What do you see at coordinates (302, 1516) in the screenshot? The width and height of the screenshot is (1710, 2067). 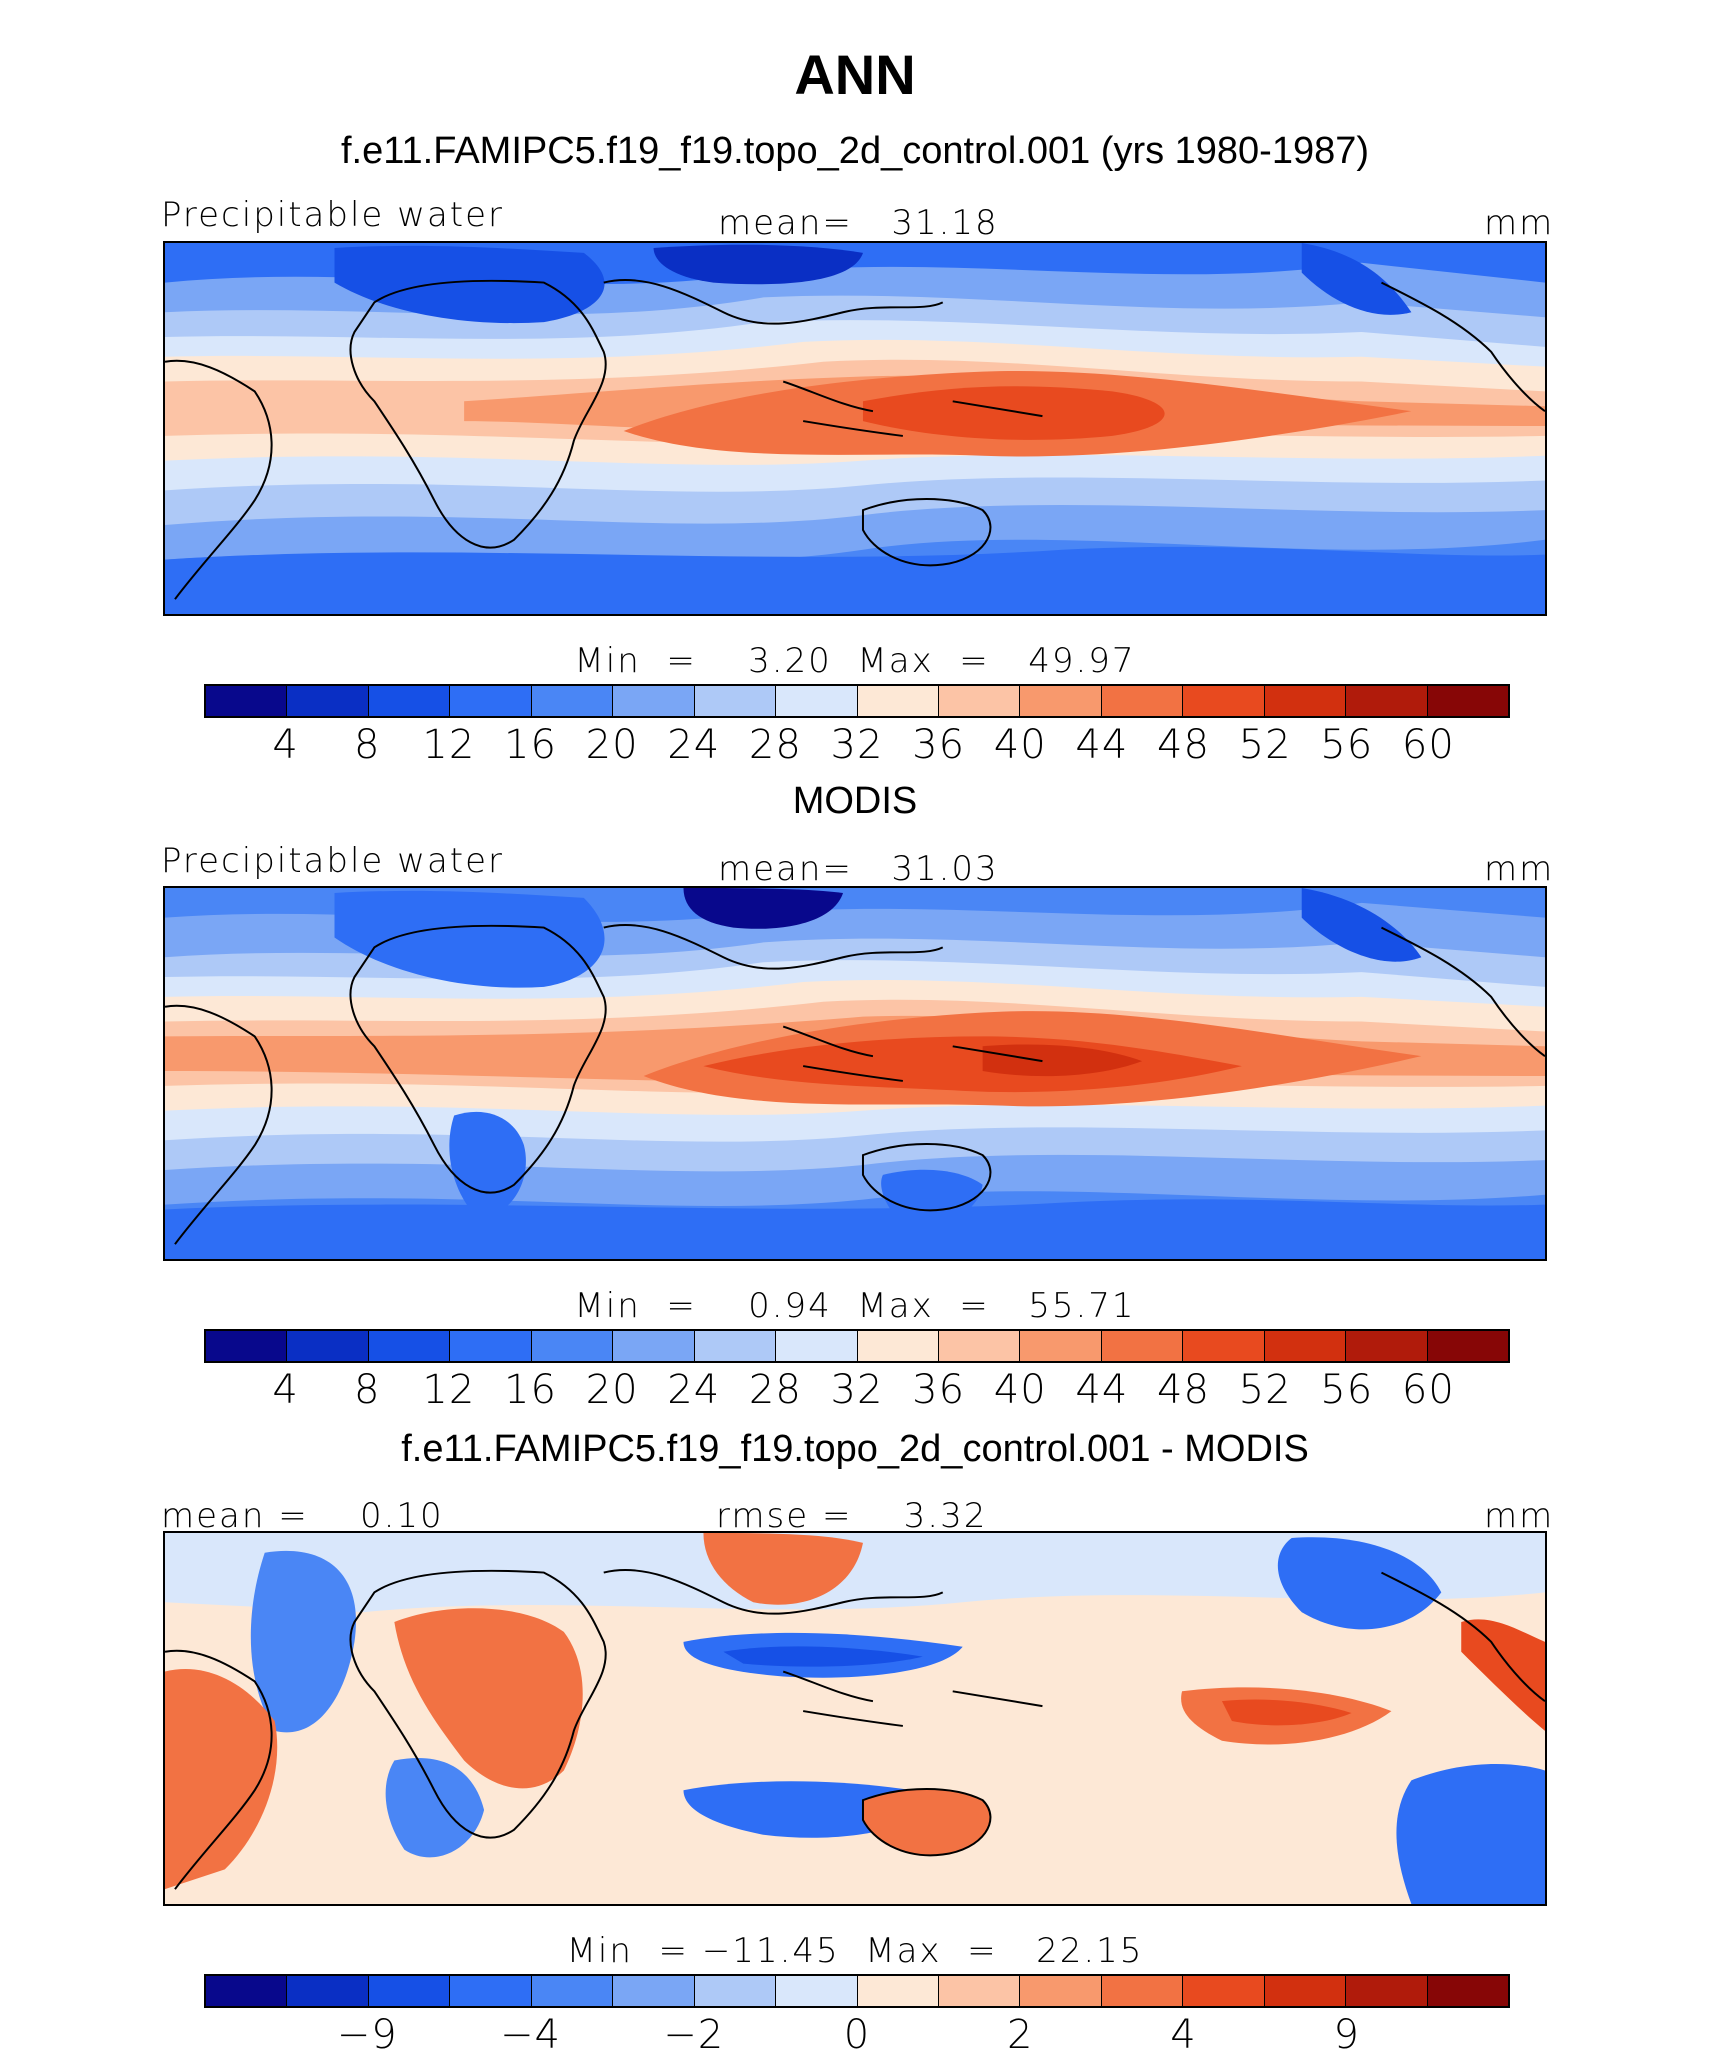 I see `panel-3-mean-label: mean = 0.10` at bounding box center [302, 1516].